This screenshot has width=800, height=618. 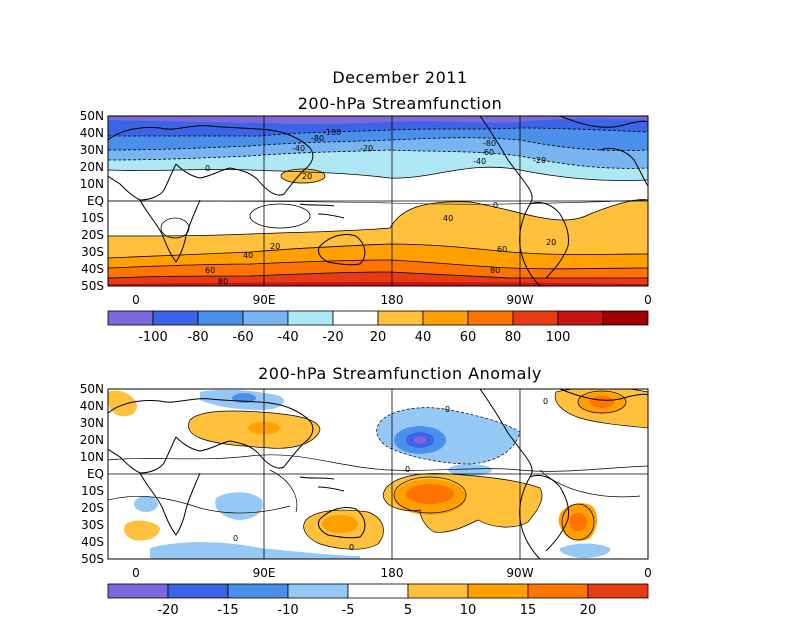 I want to click on colorbar-label: 15, so click(x=528, y=610).